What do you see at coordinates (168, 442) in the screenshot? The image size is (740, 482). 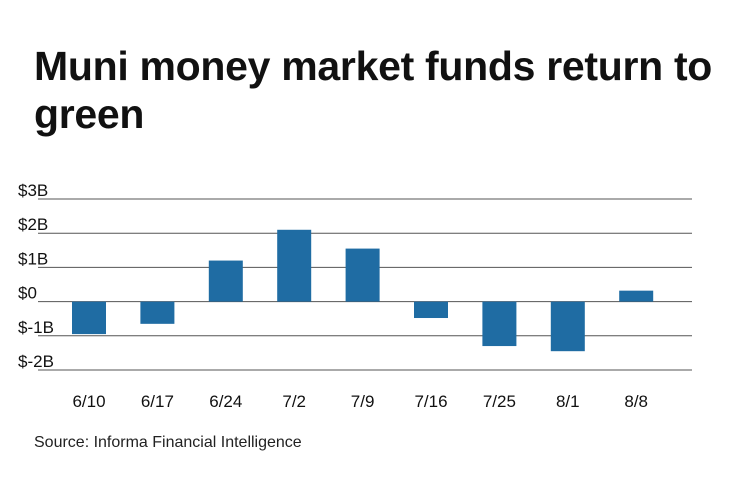 I see `source-note: Source: Informa Financial Intelligence` at bounding box center [168, 442].